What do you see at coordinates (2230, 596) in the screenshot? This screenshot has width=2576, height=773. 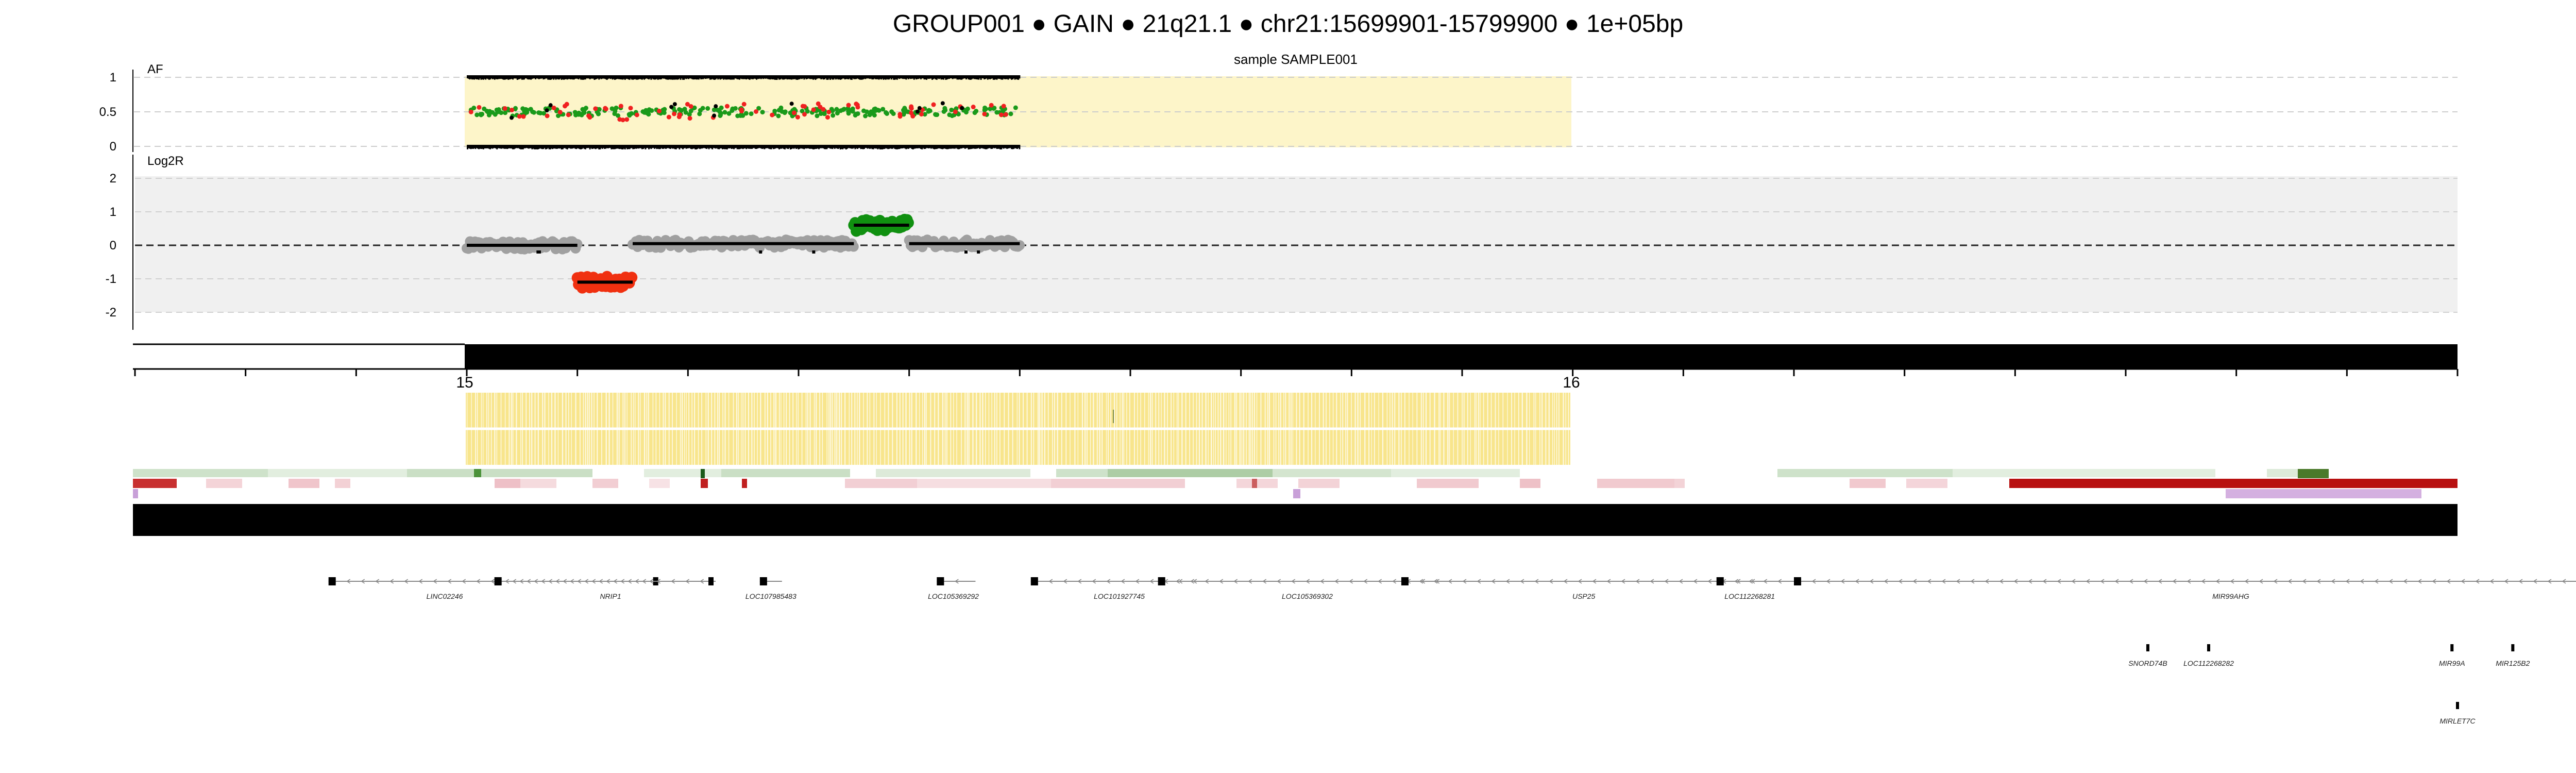 I see `gene-label: MIR99AHG` at bounding box center [2230, 596].